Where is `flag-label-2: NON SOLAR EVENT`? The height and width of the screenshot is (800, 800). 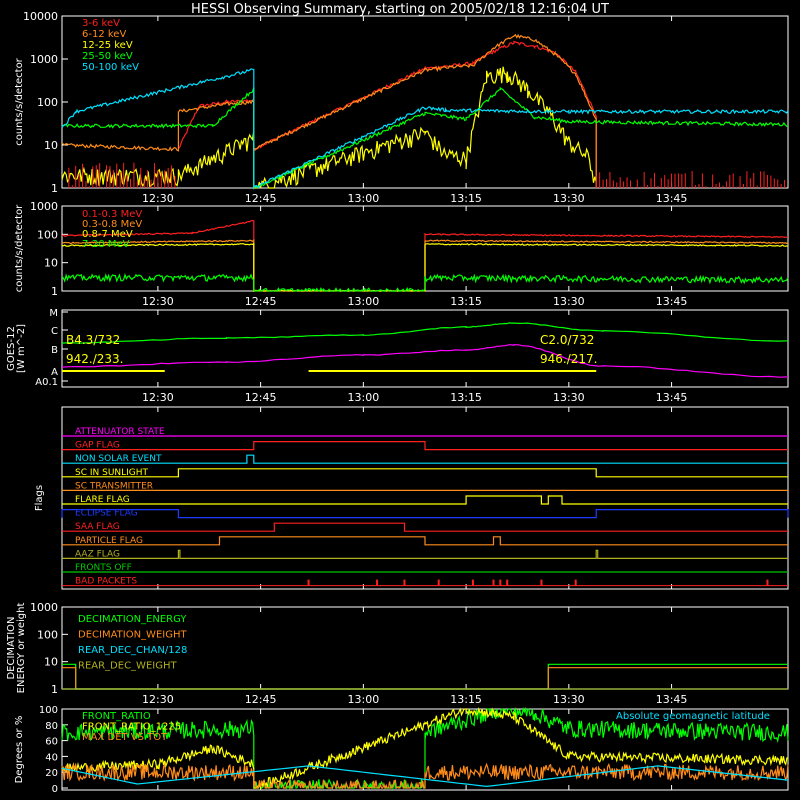
flag-label-2: NON SOLAR EVENT is located at coordinates (118, 459).